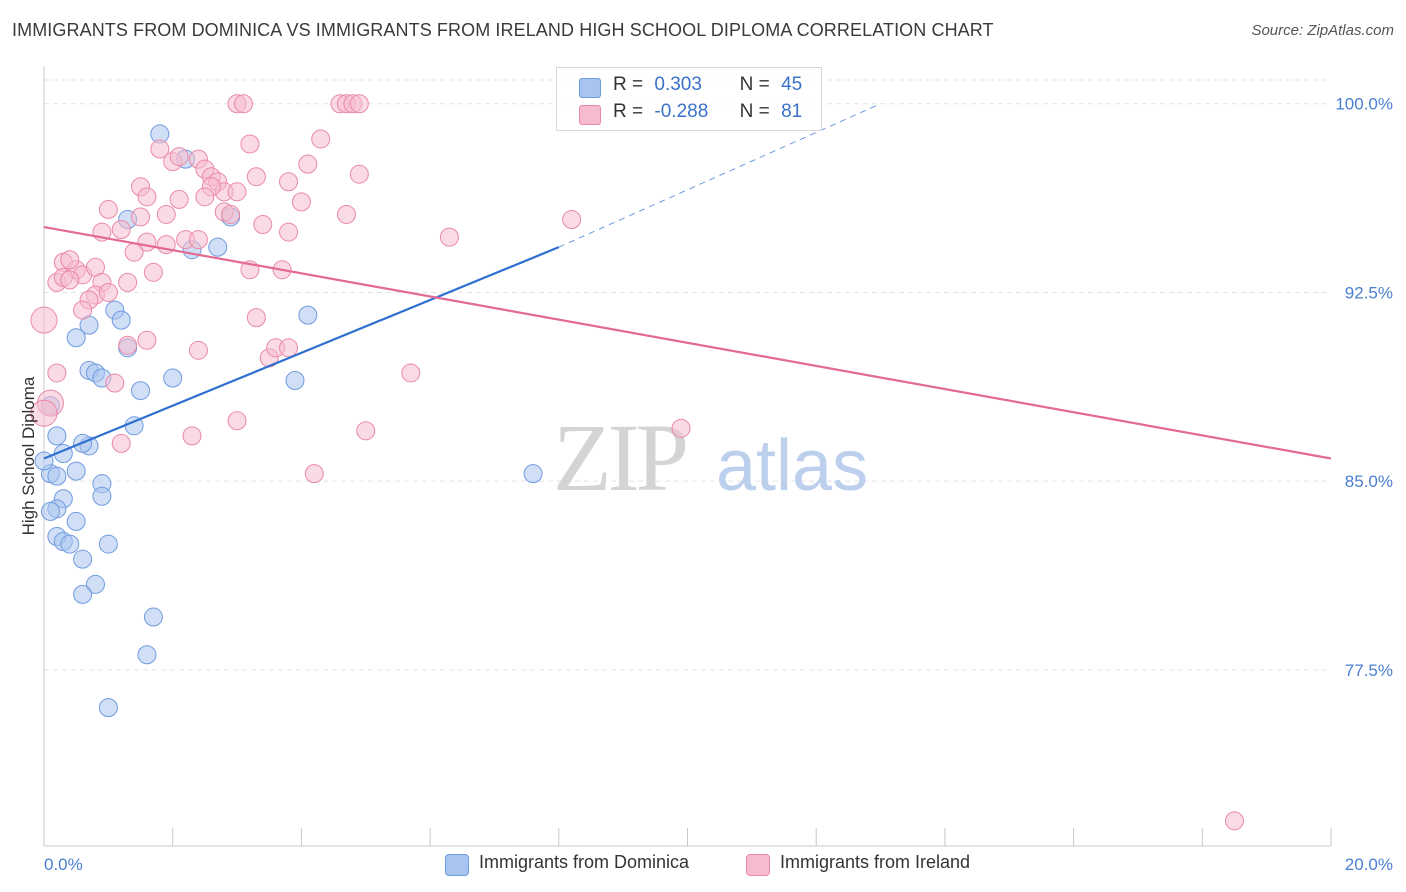 The width and height of the screenshot is (1406, 892). I want to click on n-value: 81, so click(792, 111).